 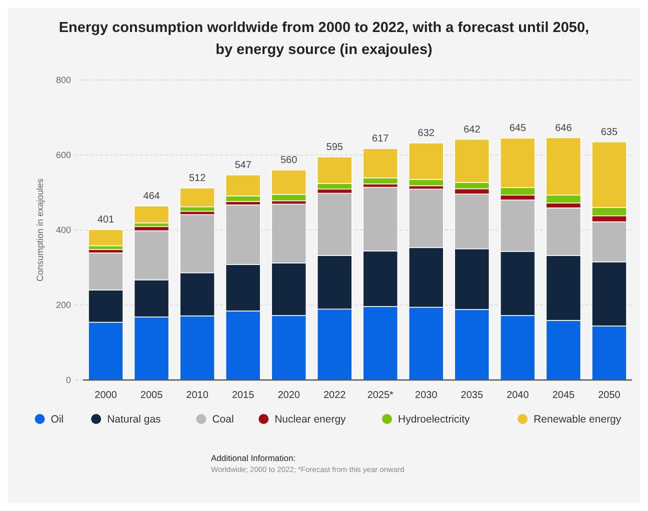 What do you see at coordinates (381, 139) in the screenshot?
I see `total-label: 617` at bounding box center [381, 139].